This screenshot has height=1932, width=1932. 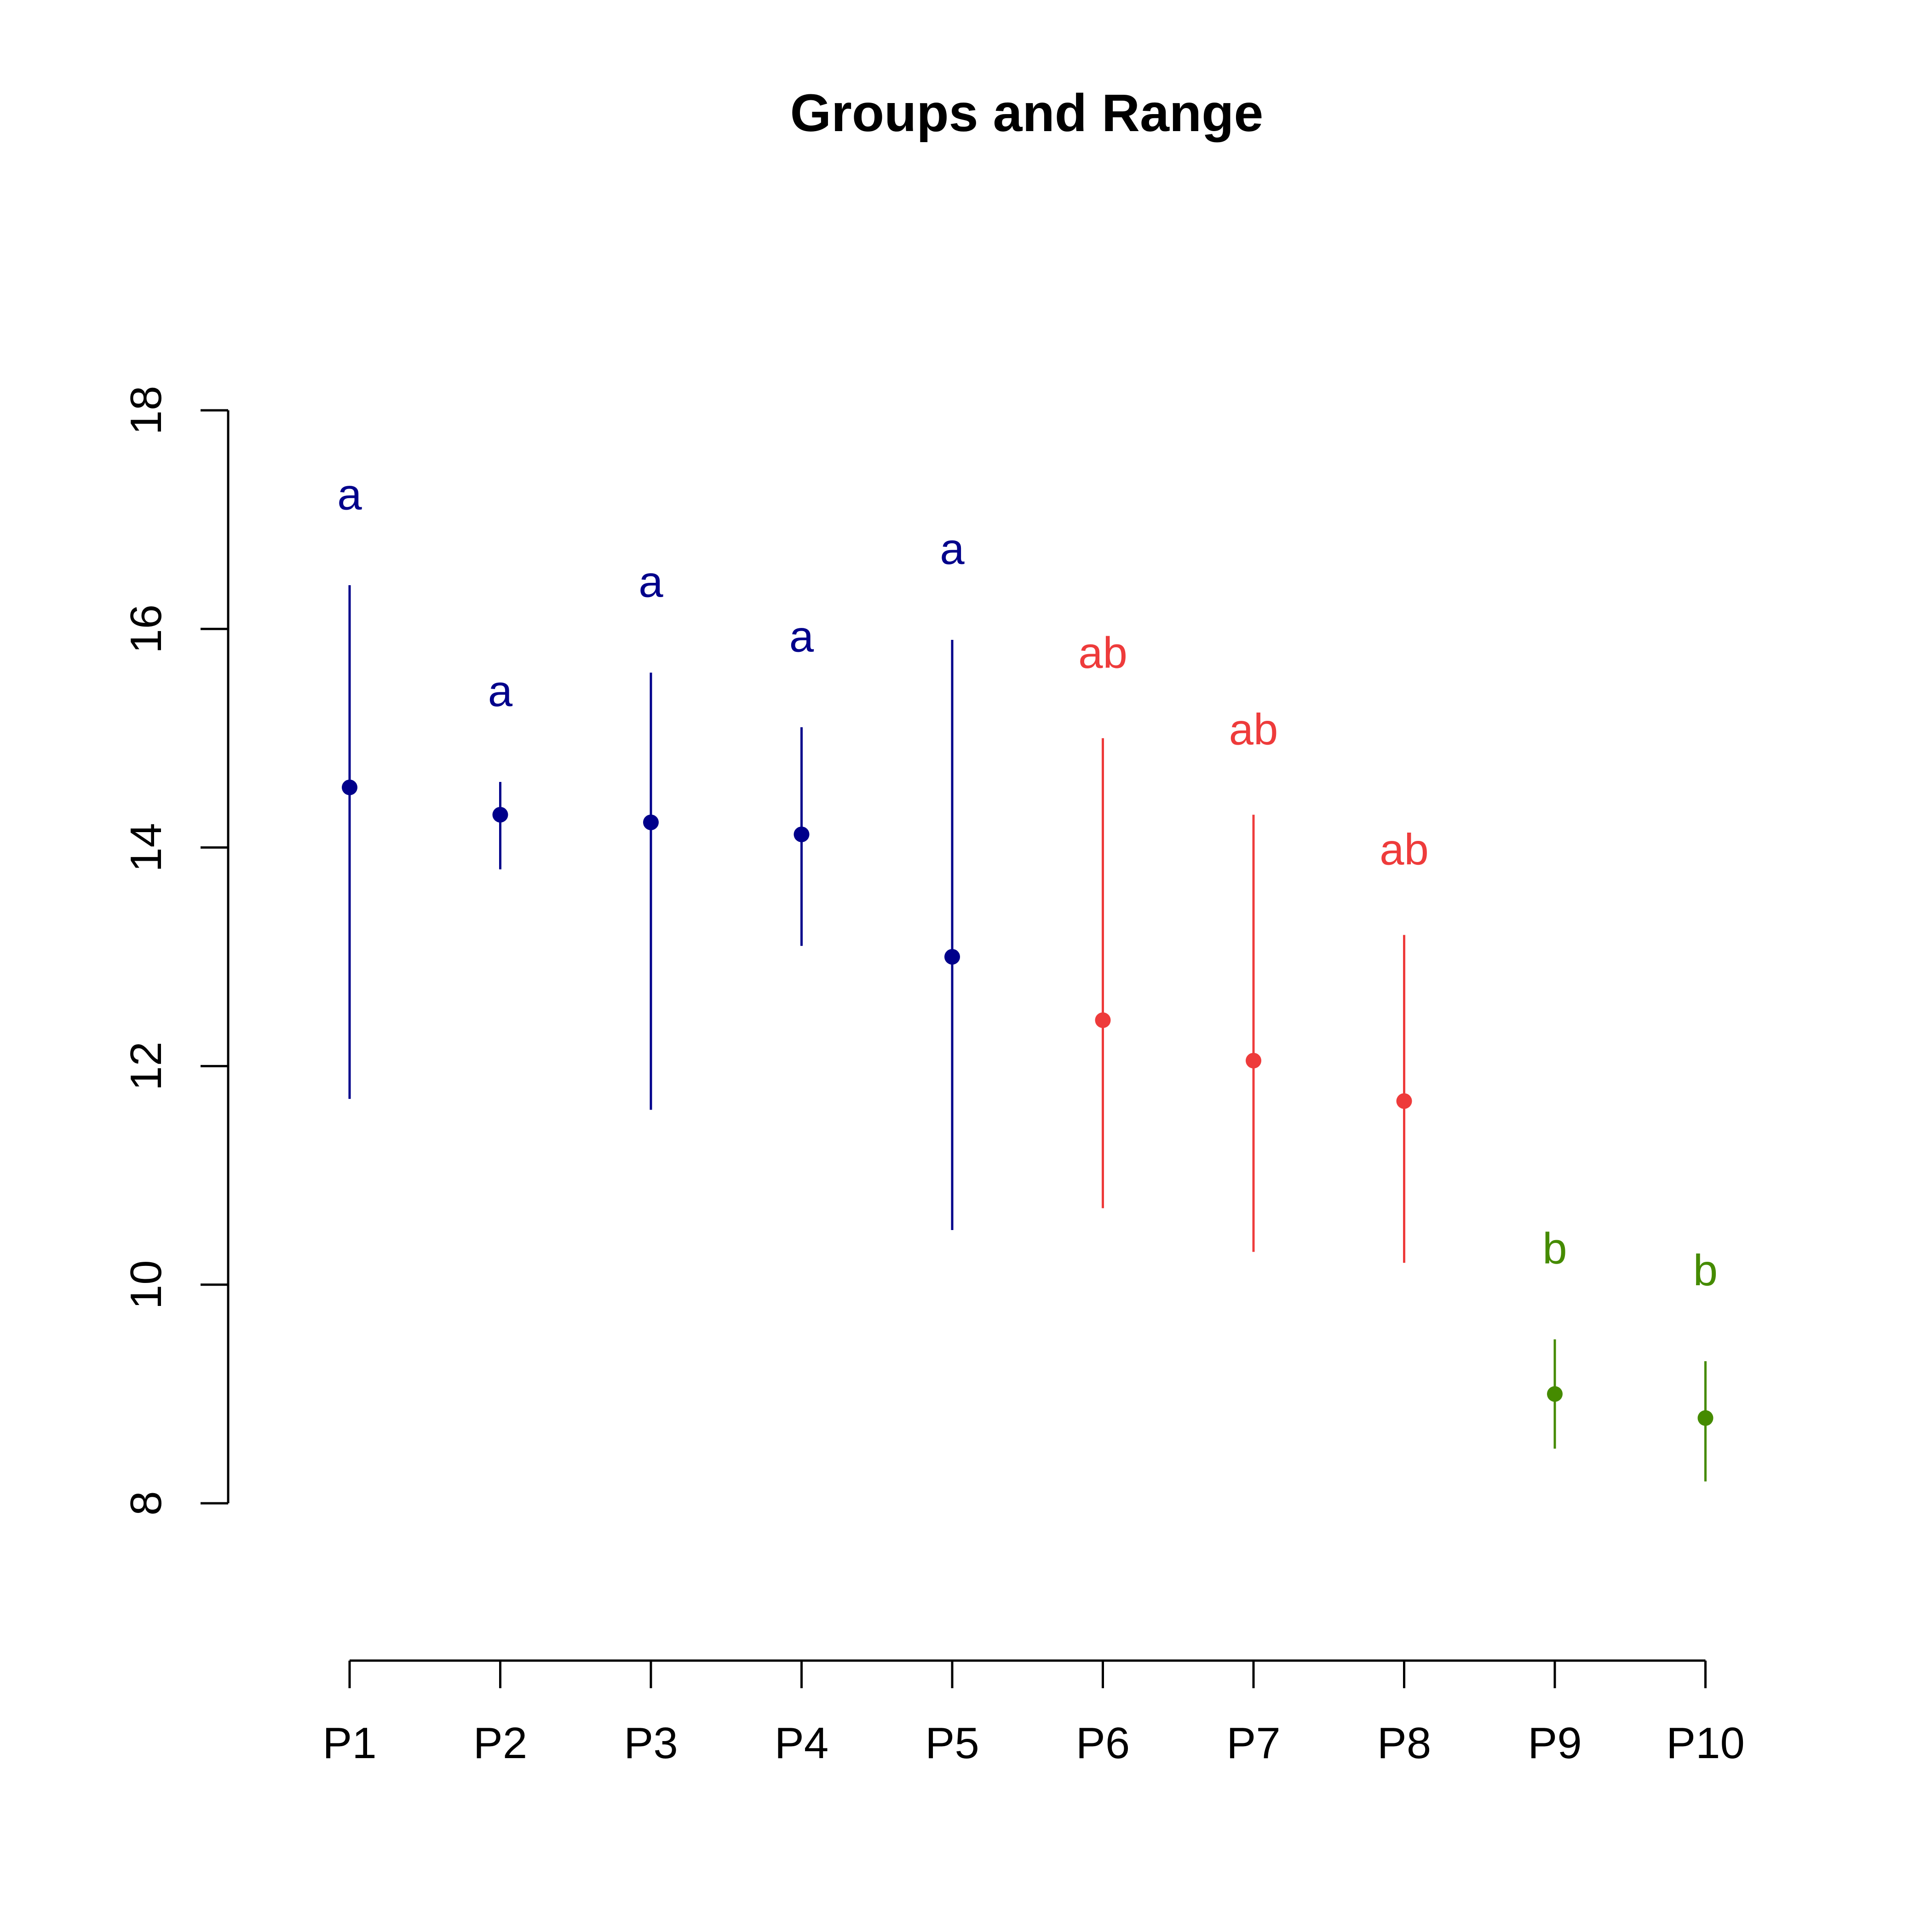 What do you see at coordinates (1027, 113) in the screenshot?
I see `chart-title: Groups and Range` at bounding box center [1027, 113].